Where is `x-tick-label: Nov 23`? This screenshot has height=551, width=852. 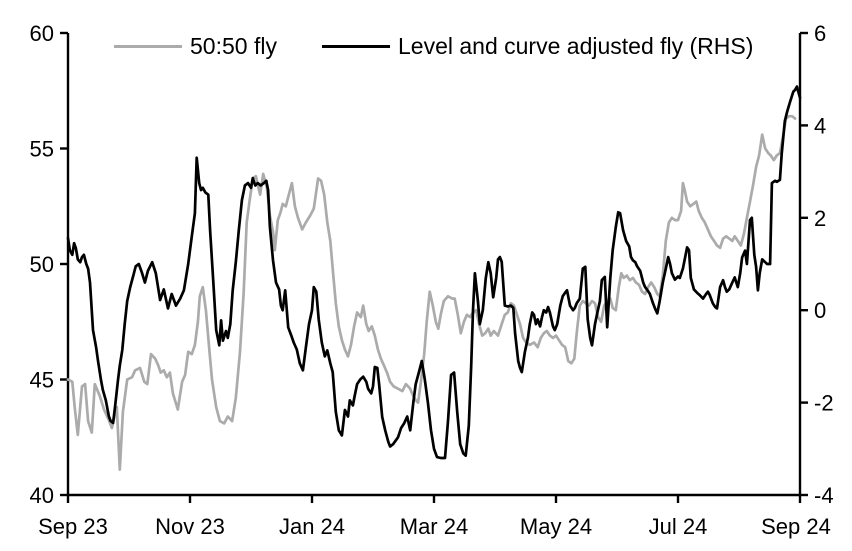 x-tick-label: Nov 23 is located at coordinates (190, 526).